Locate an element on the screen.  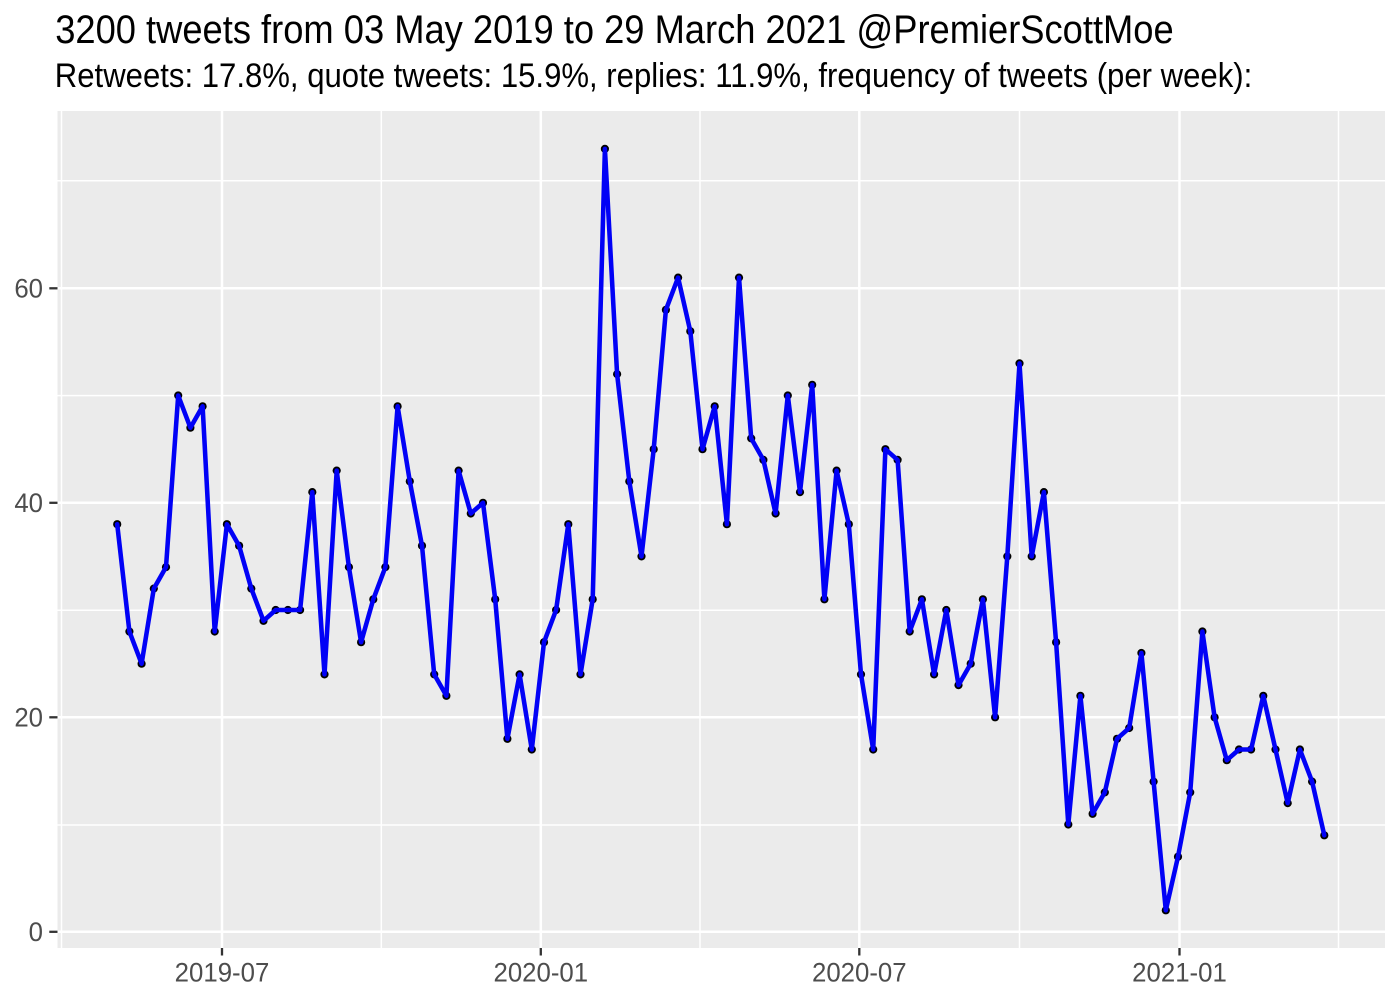
svg-text: 2020-01 is located at coordinates (540, 972).